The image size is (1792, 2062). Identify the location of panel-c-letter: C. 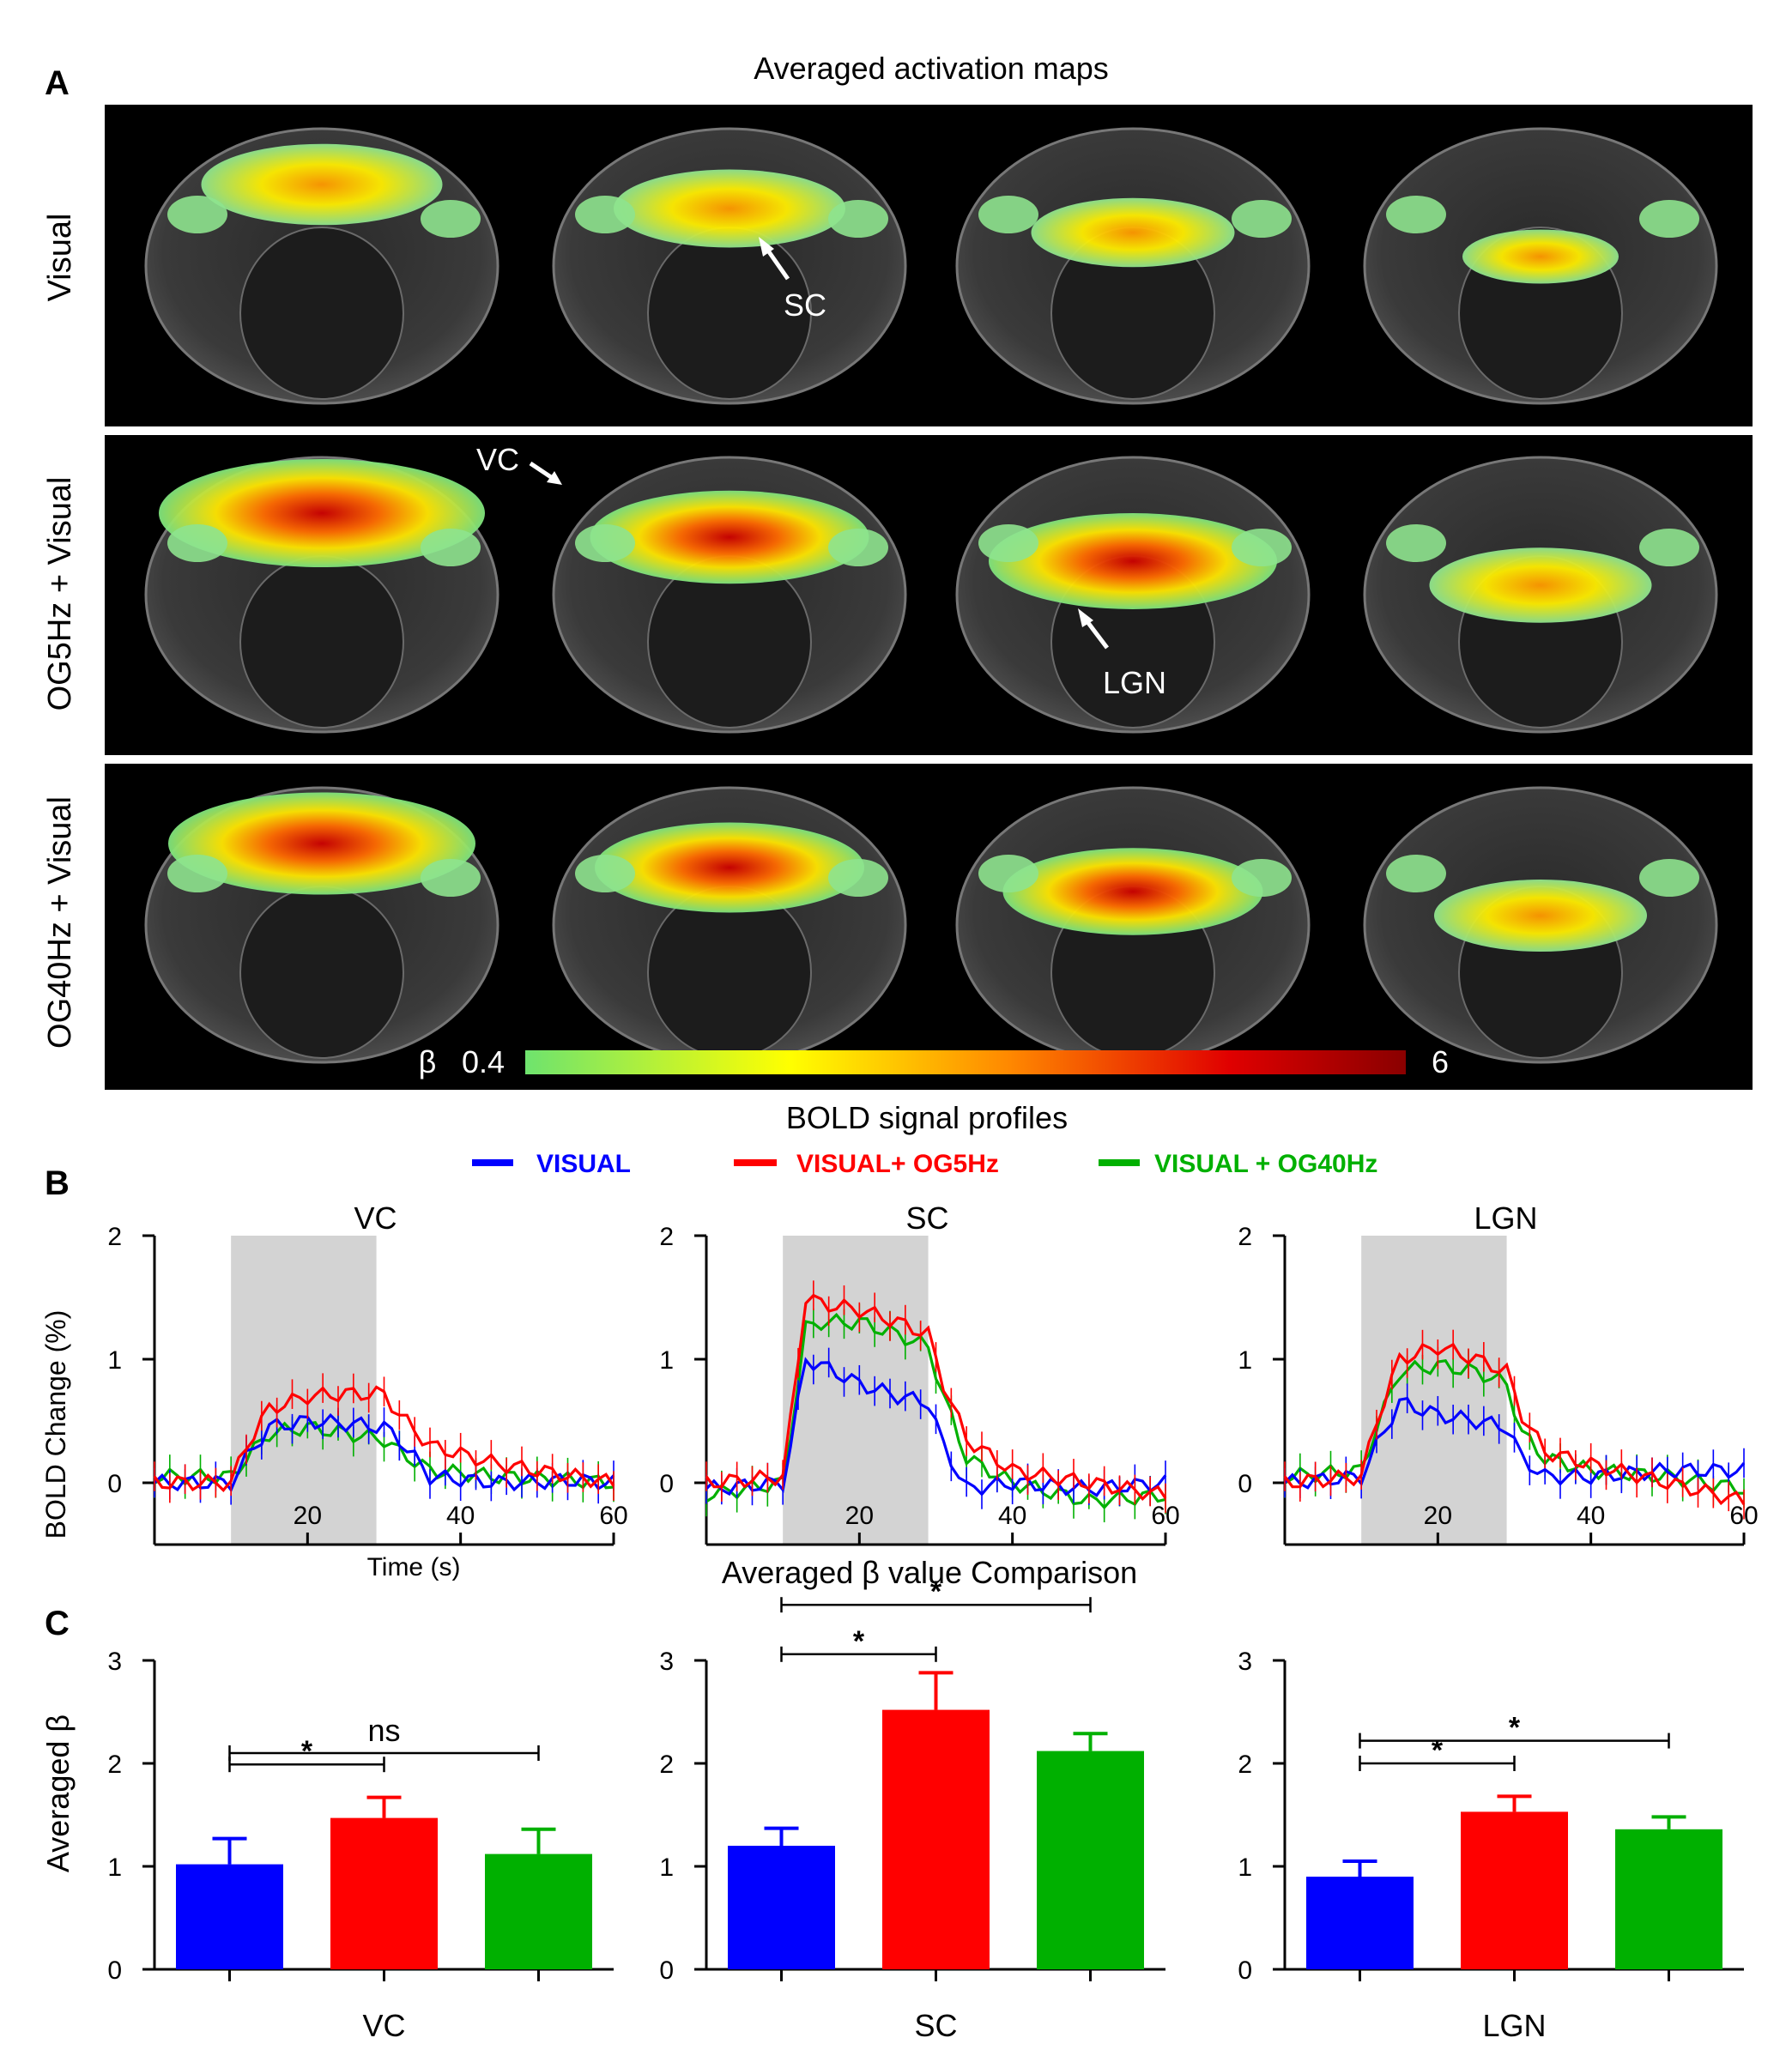
(58, 1623).